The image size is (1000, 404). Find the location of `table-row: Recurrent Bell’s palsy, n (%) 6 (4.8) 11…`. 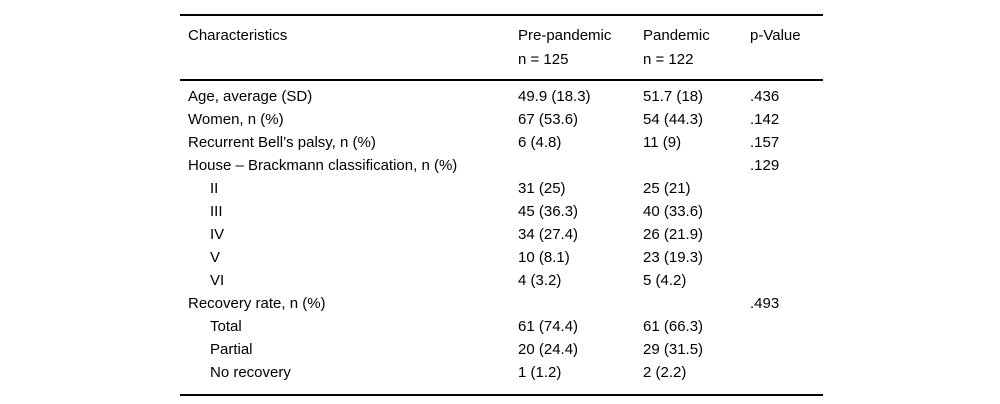

table-row: Recurrent Bell’s palsy, n (%) 6 (4.8) 11… is located at coordinates (501, 142).